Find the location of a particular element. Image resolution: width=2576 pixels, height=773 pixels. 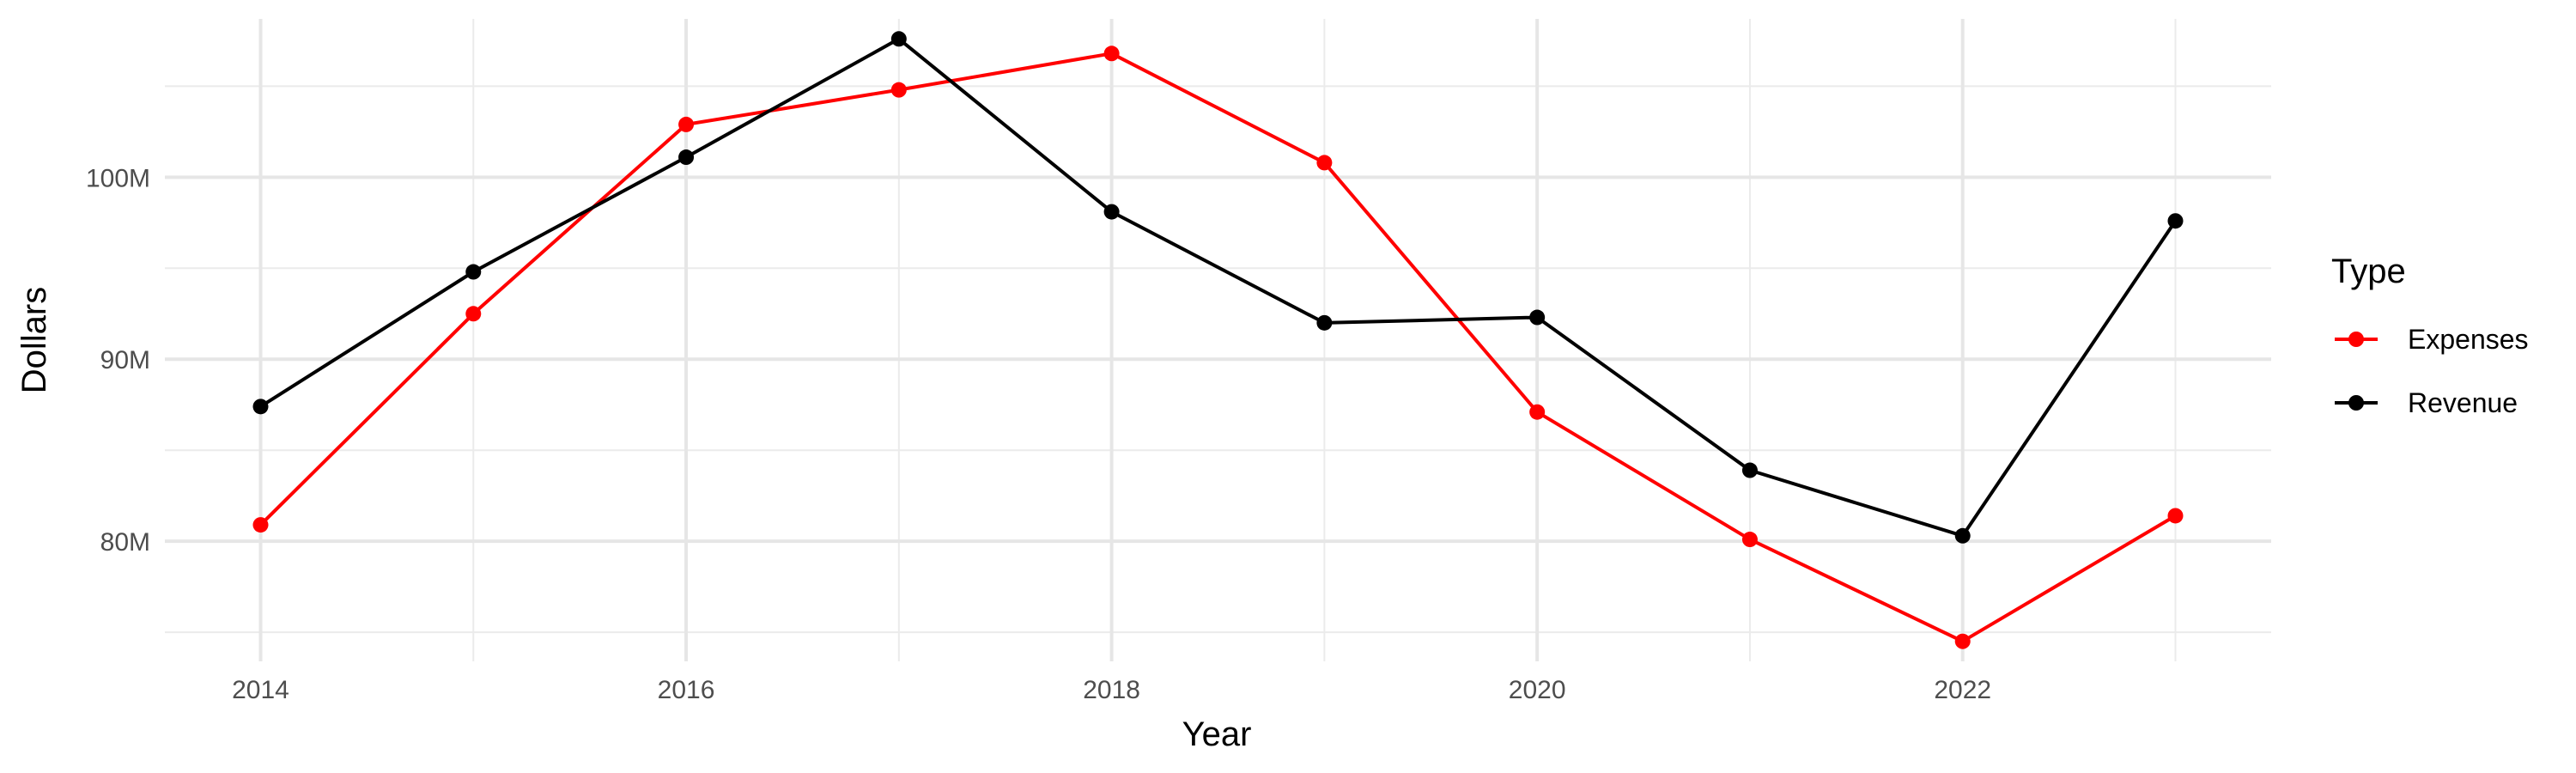

x-tick-label: 2016 is located at coordinates (686, 690).